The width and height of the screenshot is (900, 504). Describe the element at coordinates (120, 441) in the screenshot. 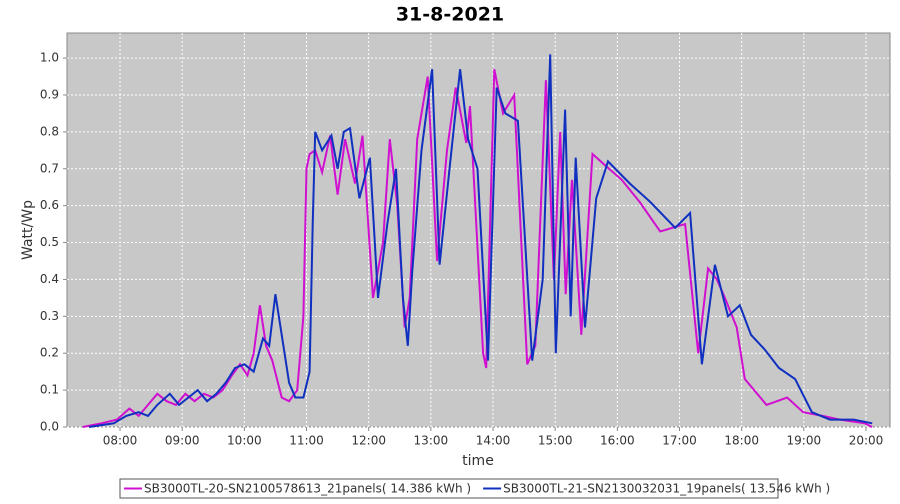

I see `x-tick-label: 08:00` at that location.